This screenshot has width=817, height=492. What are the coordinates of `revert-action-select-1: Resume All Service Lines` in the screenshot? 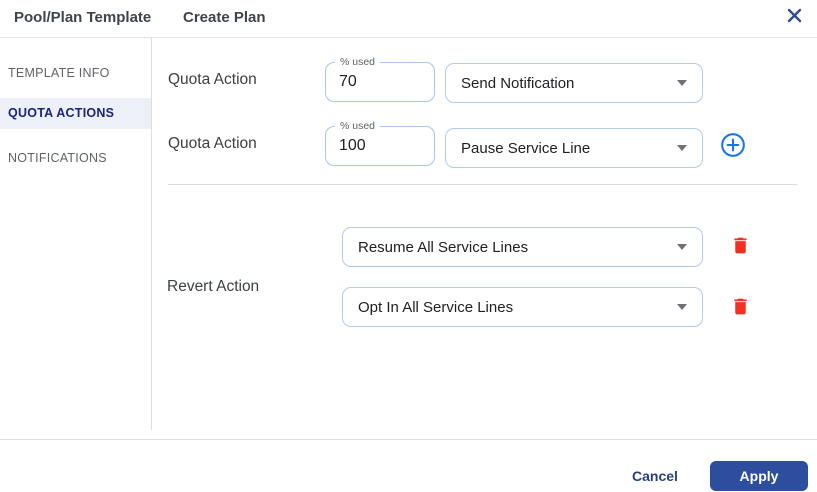 It's located at (522, 247).